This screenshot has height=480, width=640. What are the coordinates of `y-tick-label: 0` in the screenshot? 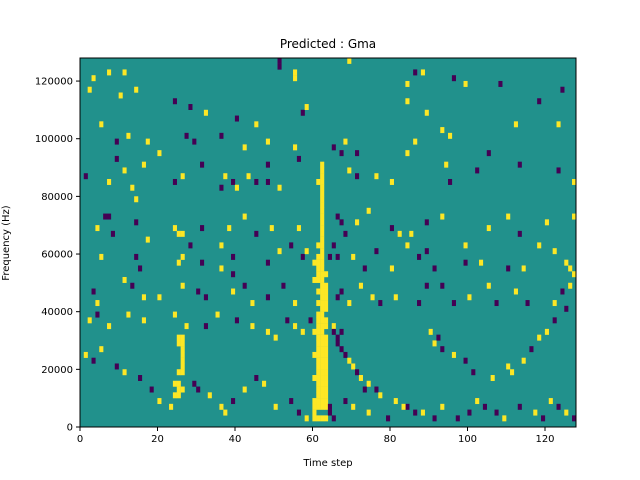 It's located at (70, 428).